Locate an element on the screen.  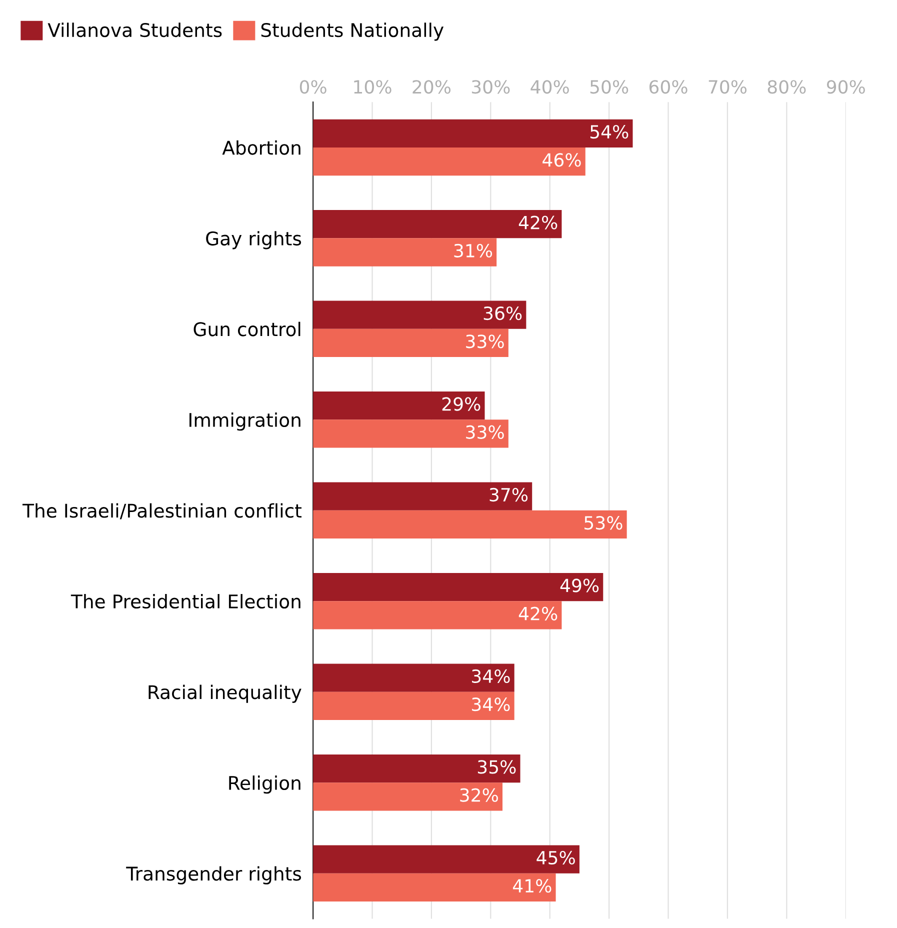
x-tick-label: 90% is located at coordinates (845, 87).